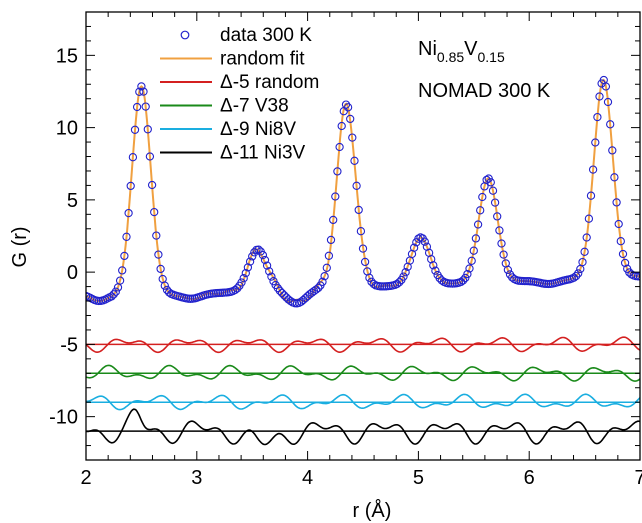 The image size is (642, 523). Describe the element at coordinates (372, 510) in the screenshot. I see `x-axis-label: r (Å)` at that location.